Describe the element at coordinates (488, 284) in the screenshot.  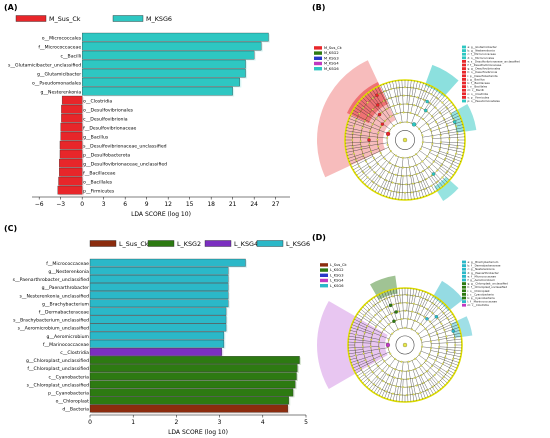
I see `taxa-label-6: g: g__Chloroplast_unclassified` at that location.